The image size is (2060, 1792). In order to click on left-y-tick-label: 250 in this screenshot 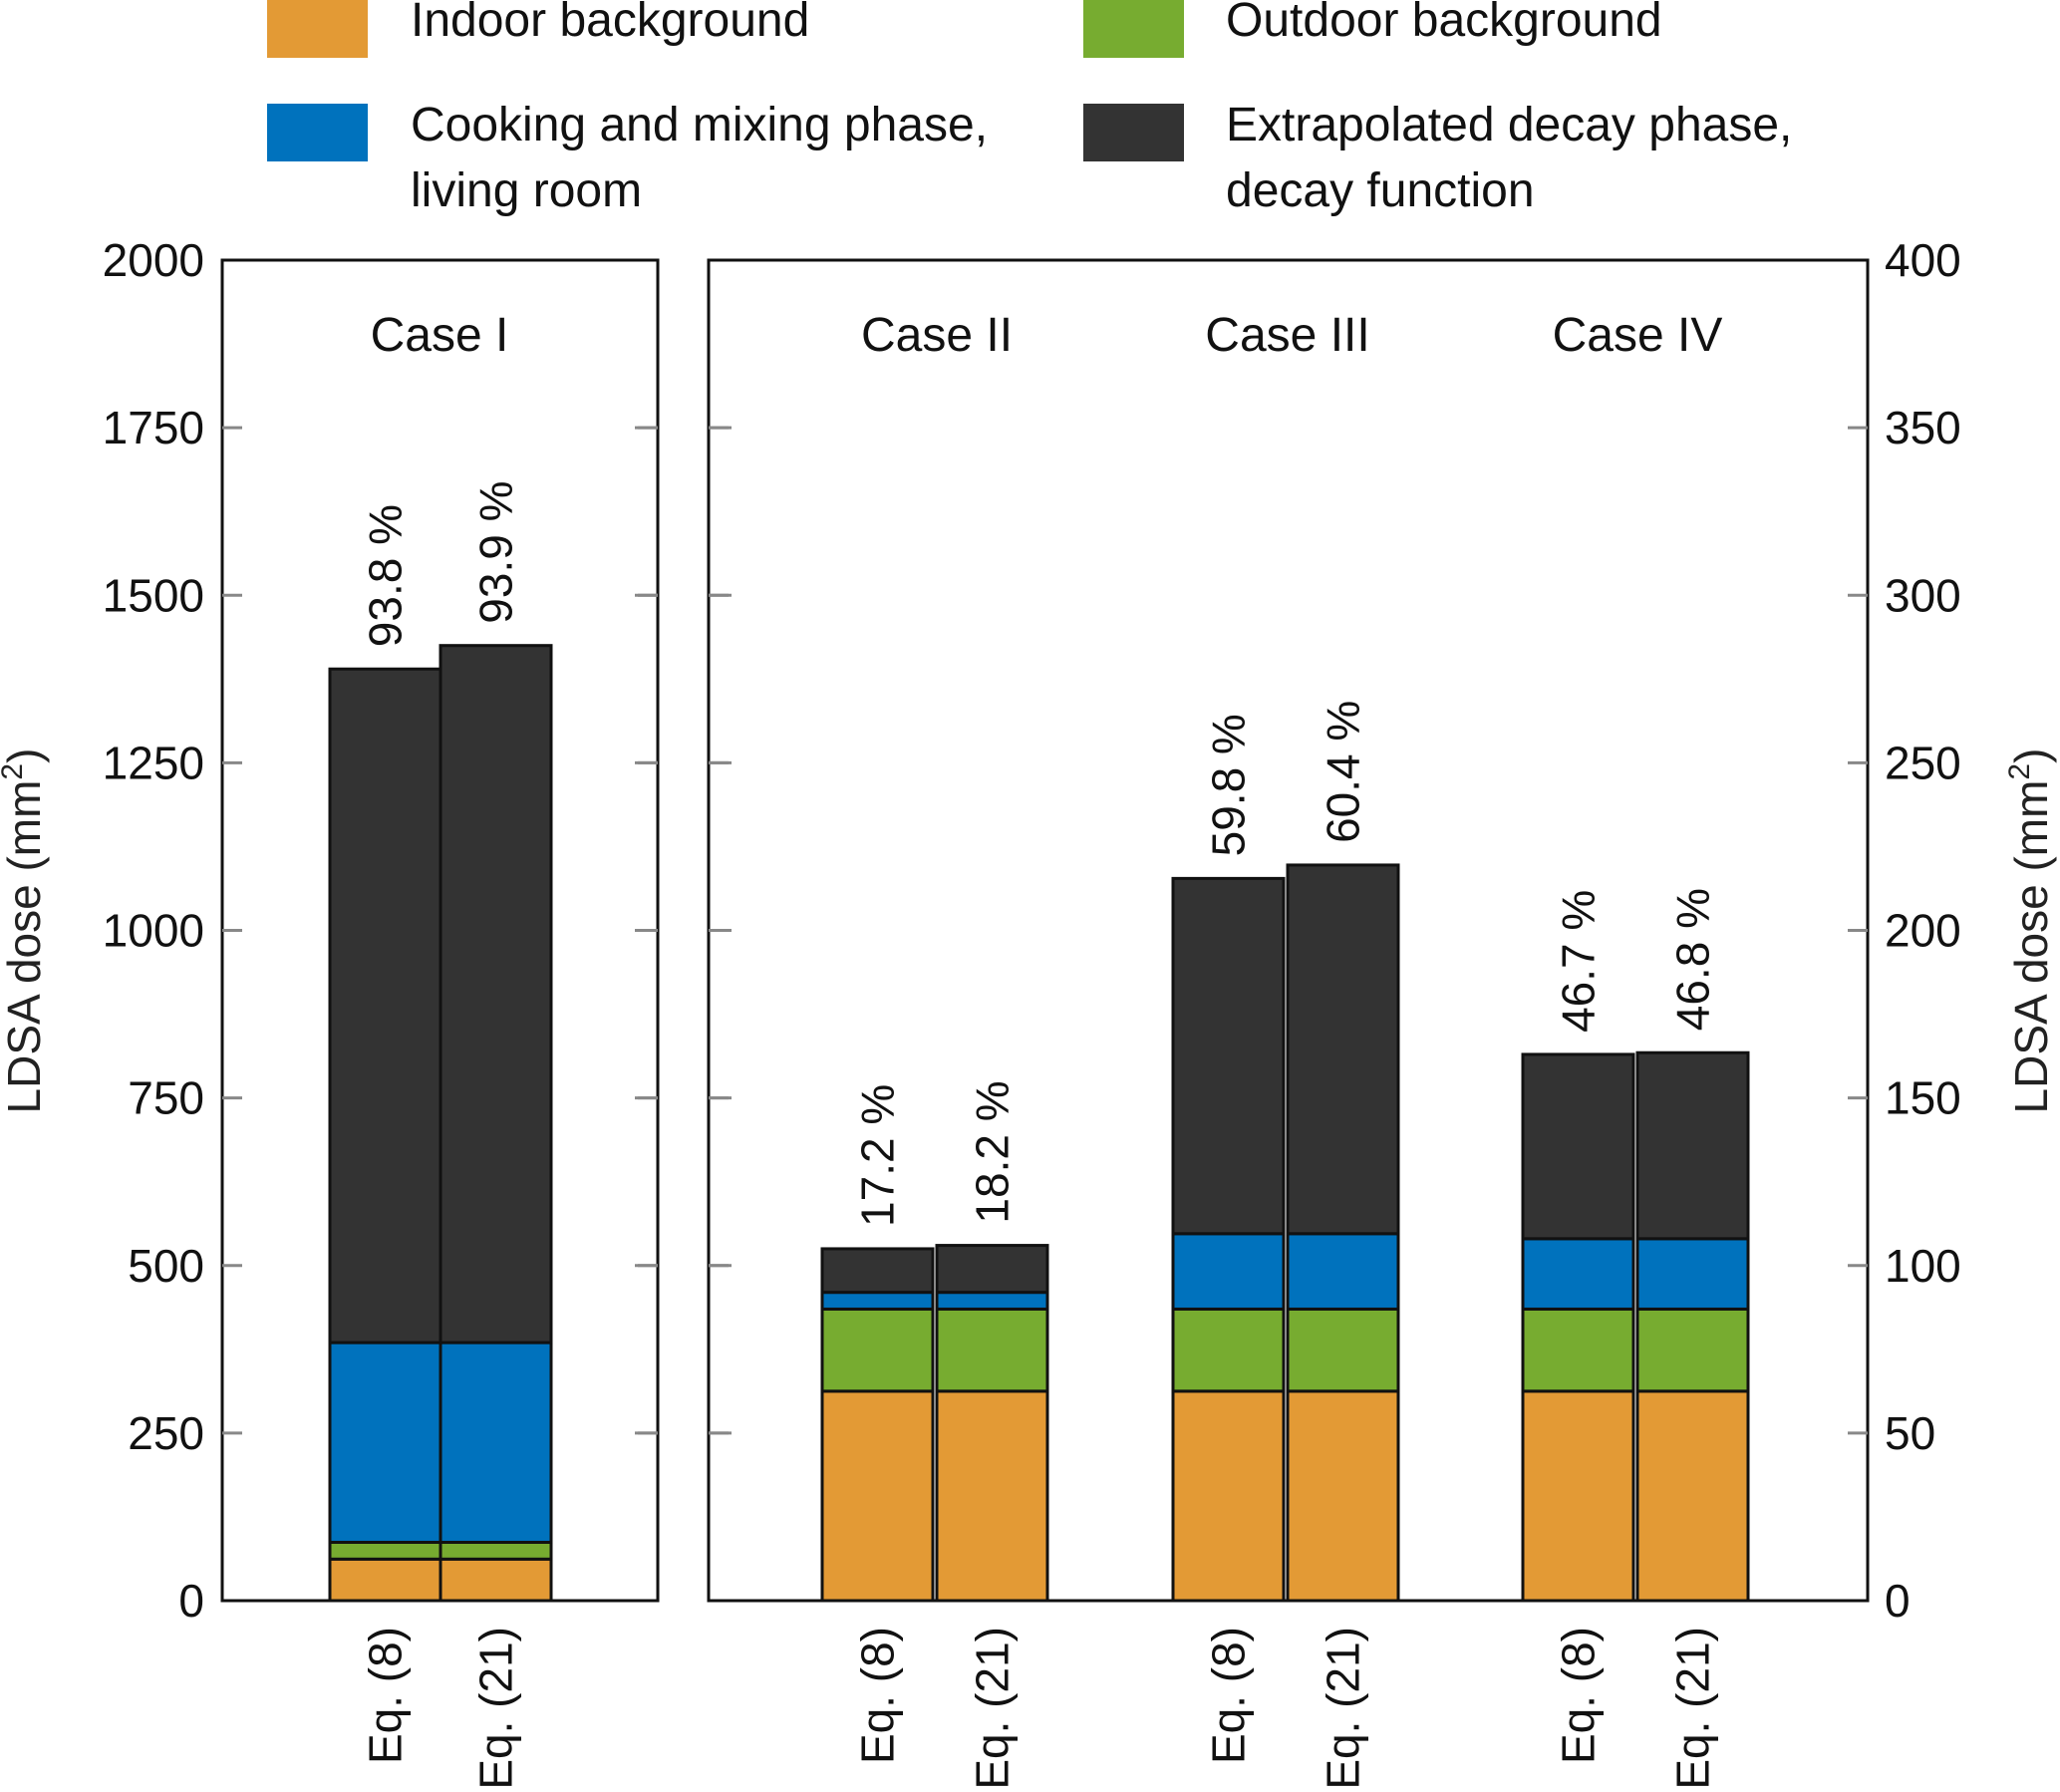, I will do `click(166, 1433)`.